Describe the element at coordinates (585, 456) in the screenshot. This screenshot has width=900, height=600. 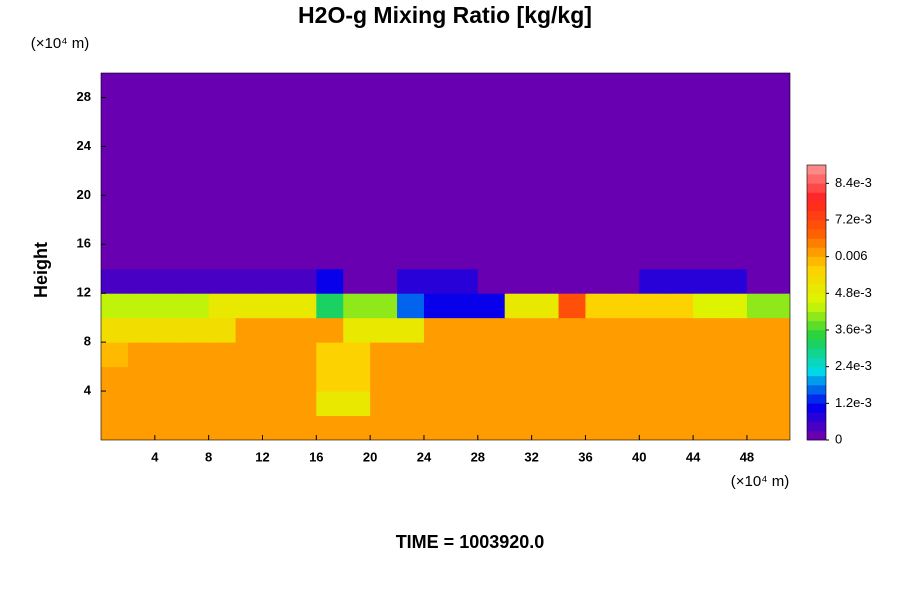
I see `x-tick-label: 36` at that location.